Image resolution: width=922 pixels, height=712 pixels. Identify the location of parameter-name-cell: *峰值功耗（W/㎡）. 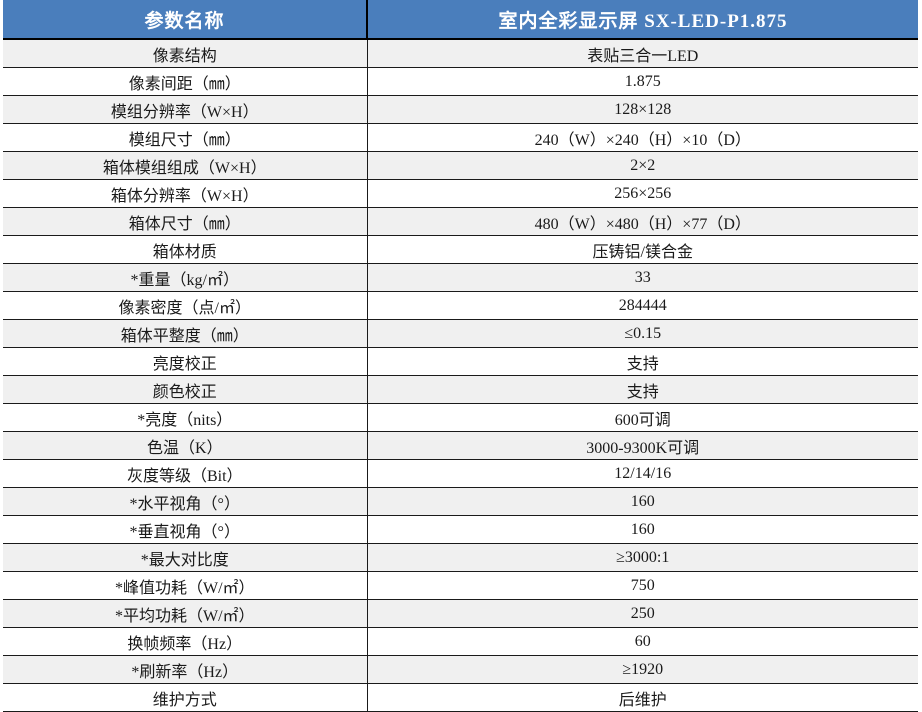
(185, 585).